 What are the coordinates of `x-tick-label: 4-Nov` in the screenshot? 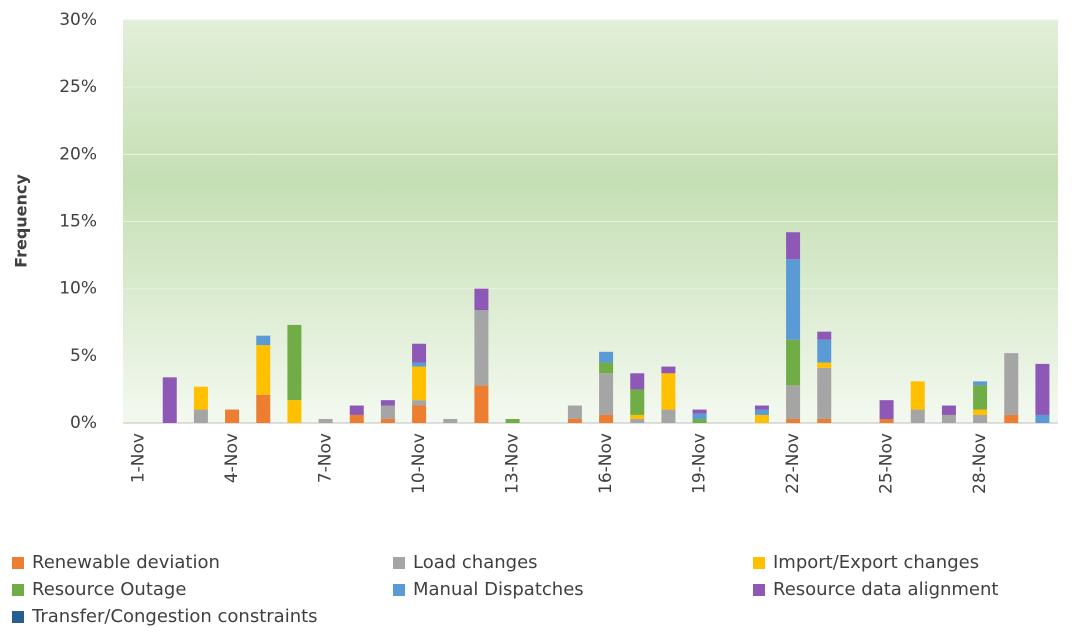 It's located at (232, 458).